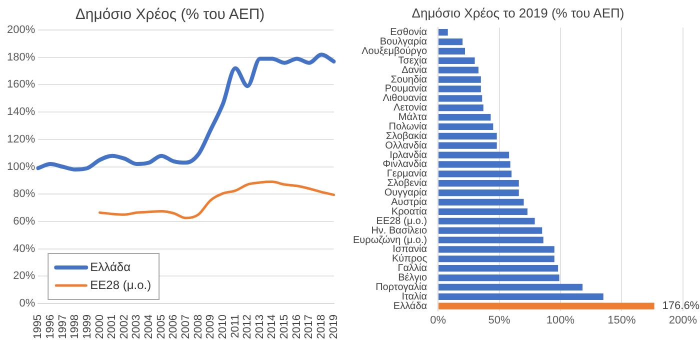  Describe the element at coordinates (681, 306) in the screenshot. I see `data-label: 176.6%` at that location.